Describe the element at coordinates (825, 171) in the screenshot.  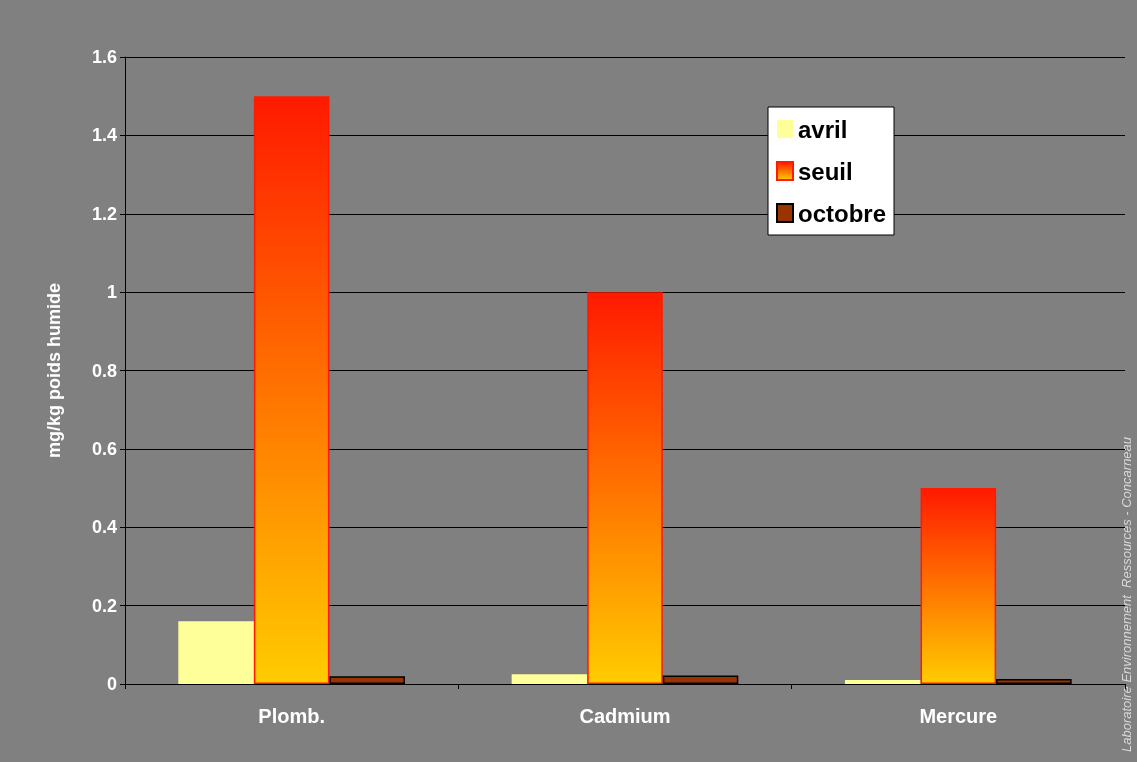
I see `legend-label: seuil` at that location.